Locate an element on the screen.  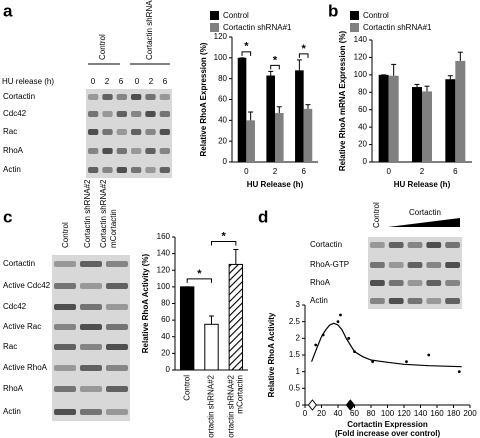
panel-letter: d is located at coordinates (263, 216).